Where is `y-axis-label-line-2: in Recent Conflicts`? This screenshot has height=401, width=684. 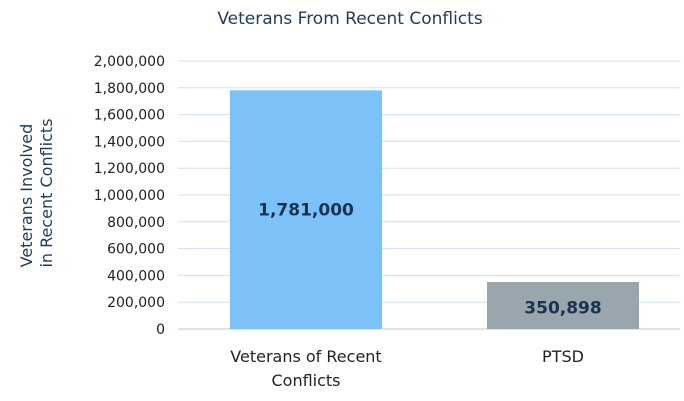
y-axis-label-line-2: in Recent Conflicts is located at coordinates (46, 192).